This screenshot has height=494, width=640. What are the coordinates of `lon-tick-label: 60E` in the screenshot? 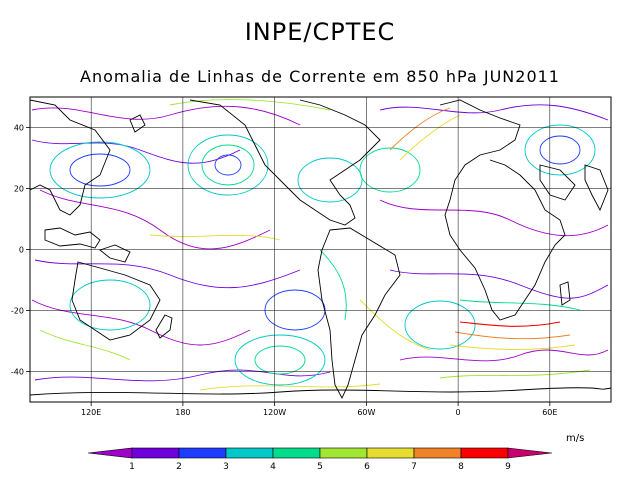 It's located at (549, 412).